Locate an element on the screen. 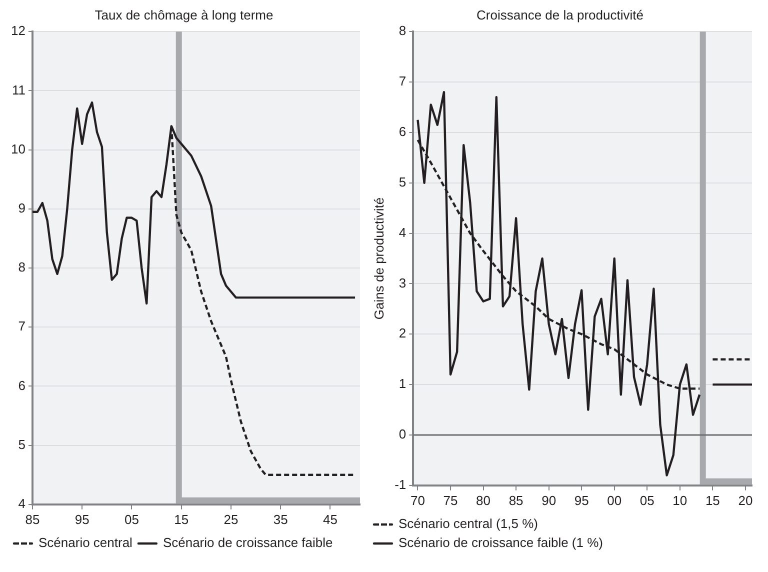 This screenshot has height=572, width=768. chart-title: Taux de chômage à long terme is located at coordinates (184, 14).